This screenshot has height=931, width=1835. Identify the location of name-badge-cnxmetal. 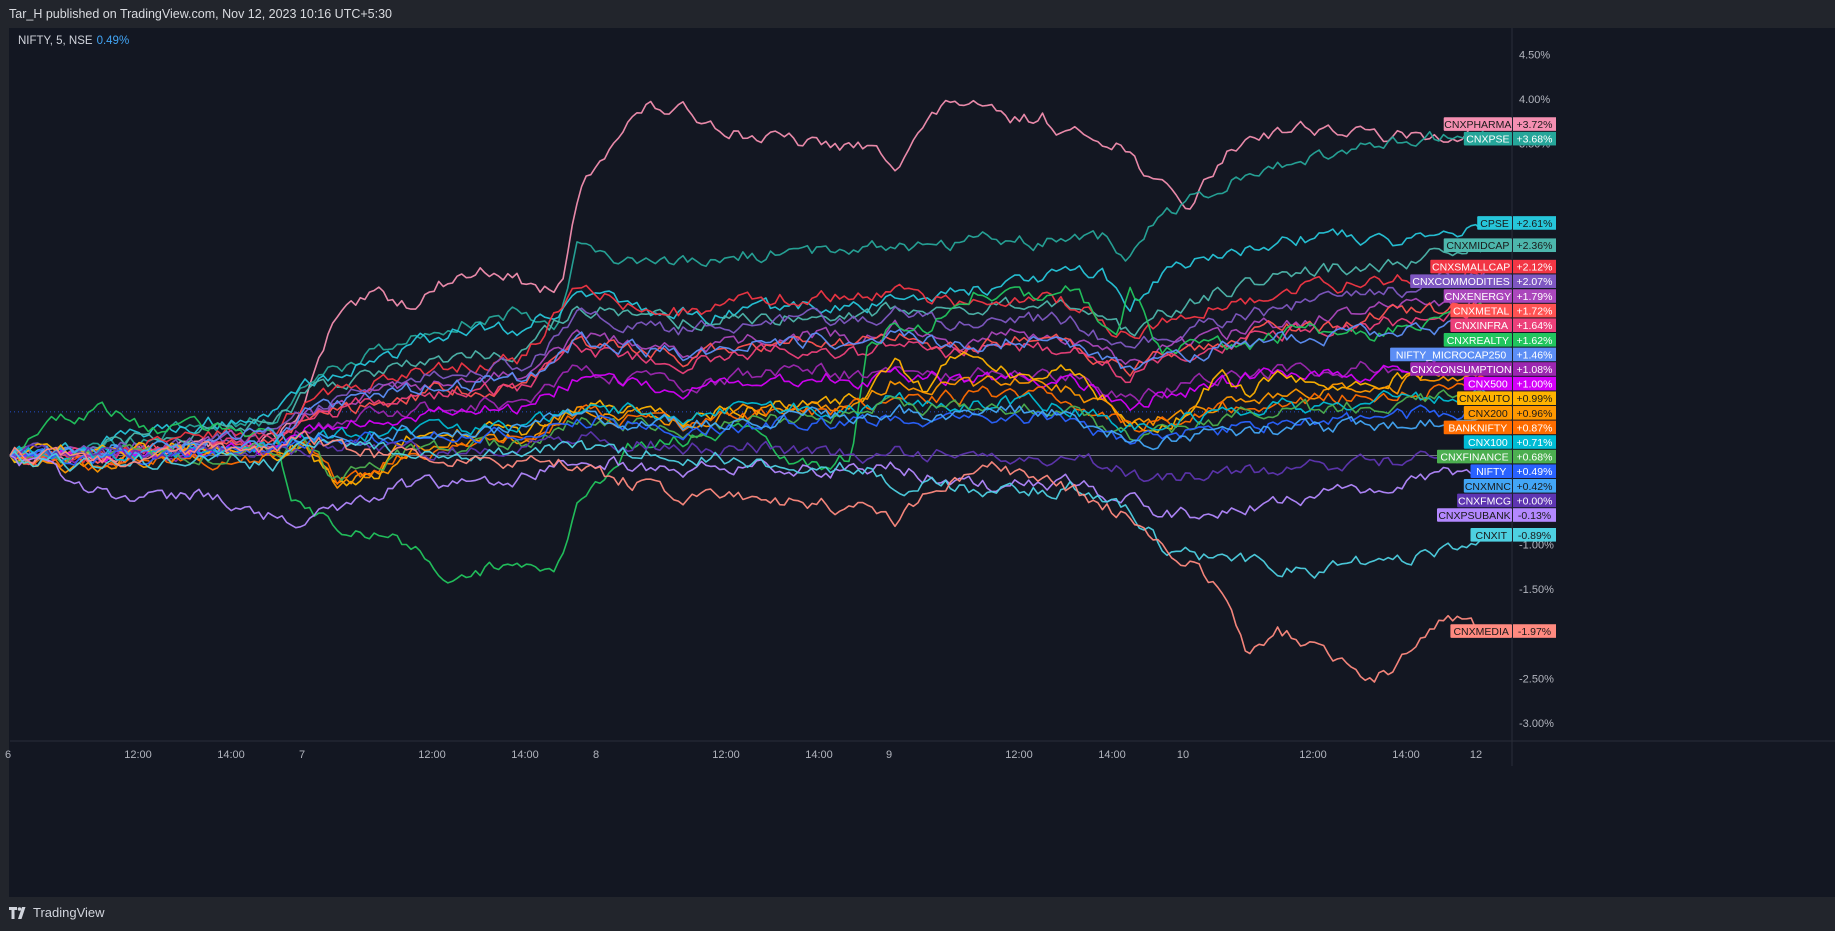
(1481, 310).